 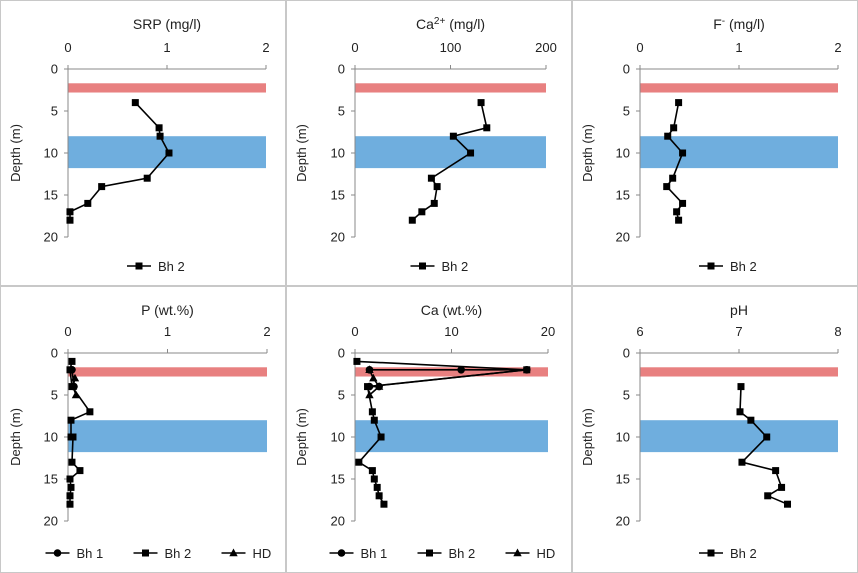 I want to click on x-tick-label: 7, so click(x=738, y=331).